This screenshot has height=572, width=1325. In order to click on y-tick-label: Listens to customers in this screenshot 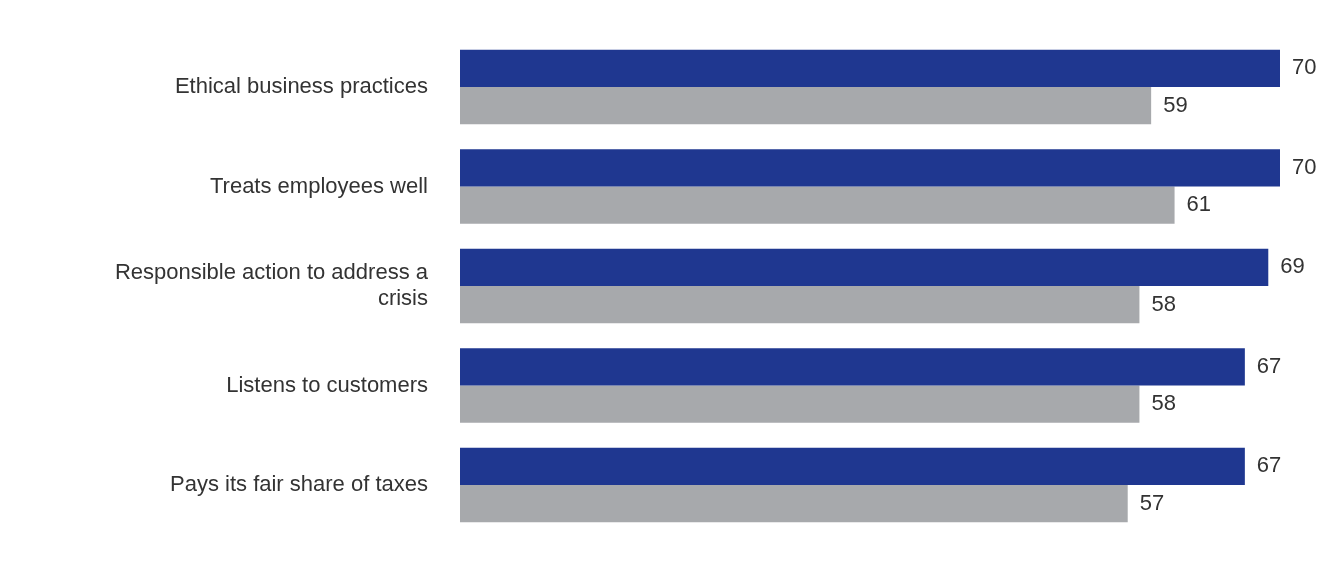, I will do `click(327, 384)`.